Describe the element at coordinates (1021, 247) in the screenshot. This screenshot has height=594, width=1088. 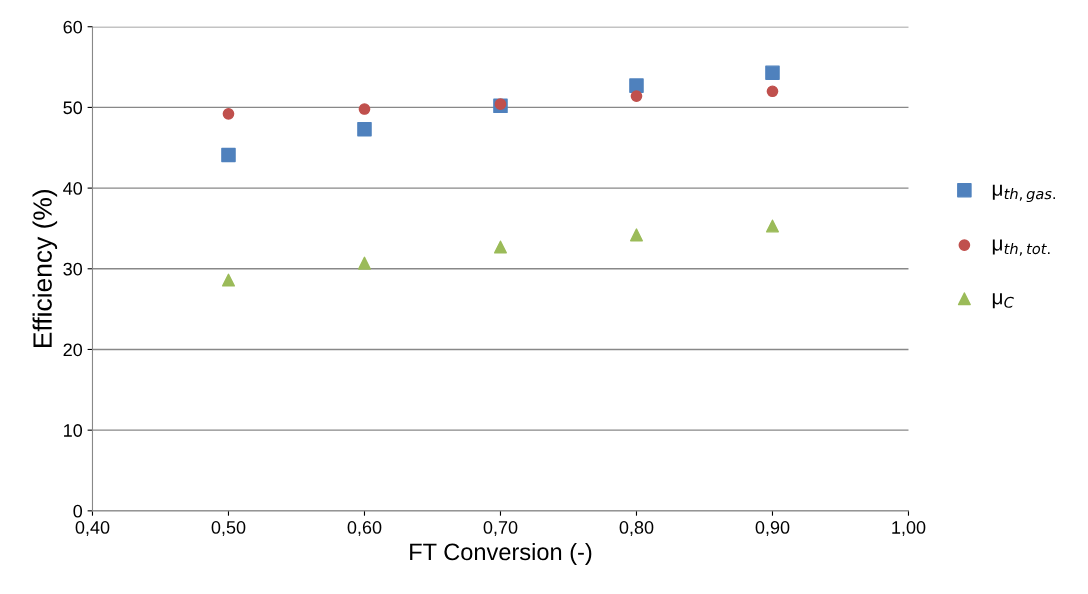
I see `legend-label: μ$_{th,tot.}$` at that location.